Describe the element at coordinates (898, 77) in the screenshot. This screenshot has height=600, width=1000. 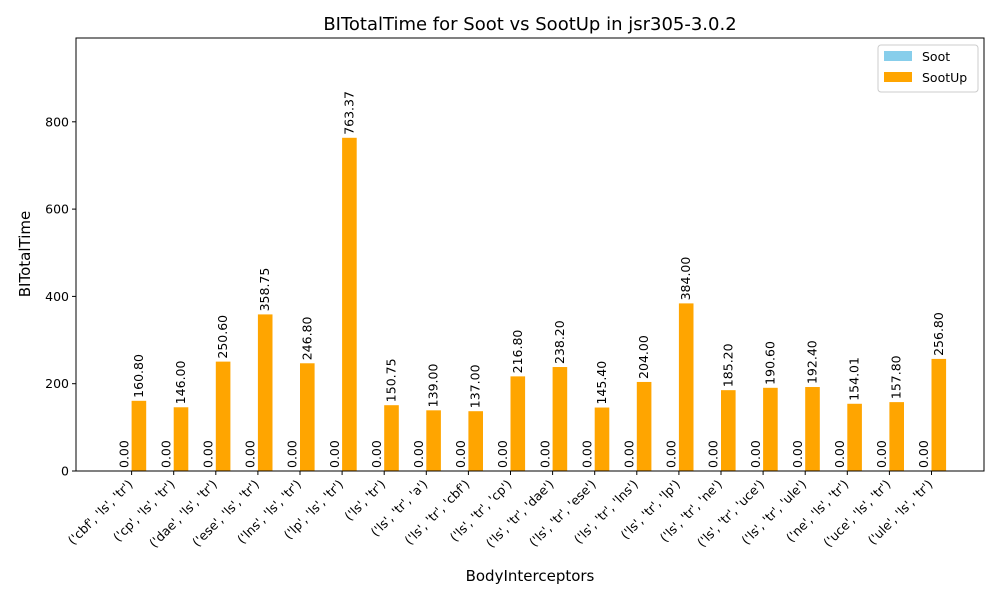
I see `legend-swatch-sootup` at that location.